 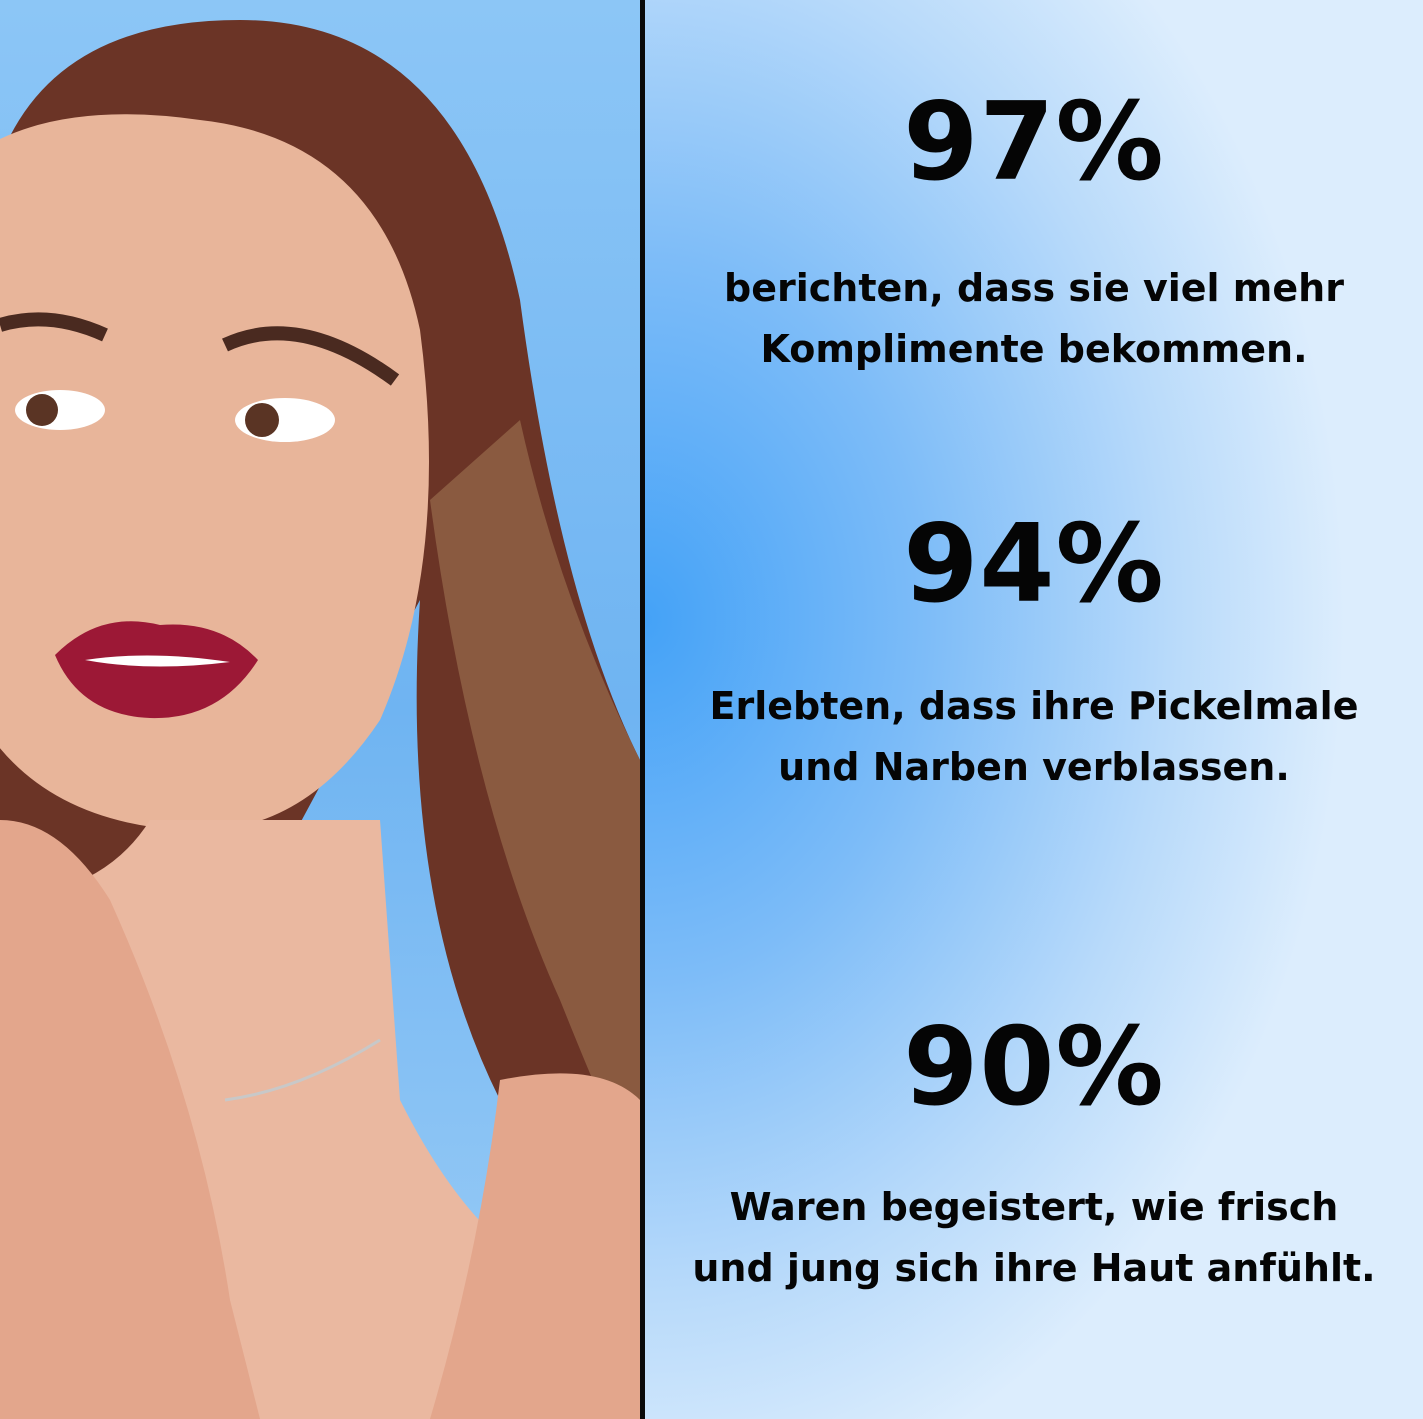 What do you see at coordinates (1034, 767) in the screenshot?
I see `stat-line: und Narben verblassen.` at bounding box center [1034, 767].